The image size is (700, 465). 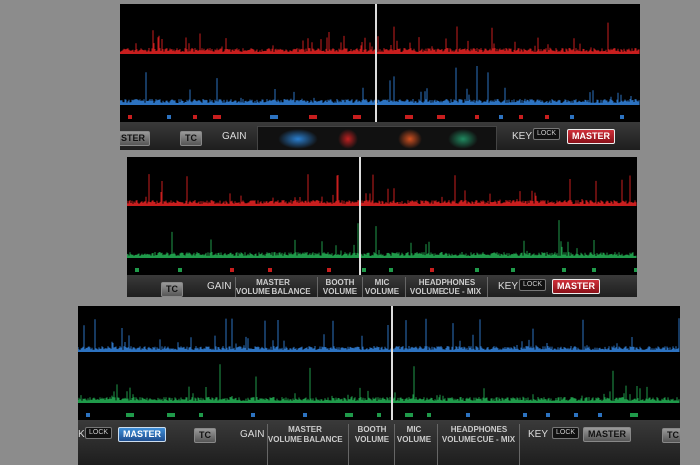 What do you see at coordinates (135, 138) in the screenshot?
I see `master-button: STER` at bounding box center [135, 138].